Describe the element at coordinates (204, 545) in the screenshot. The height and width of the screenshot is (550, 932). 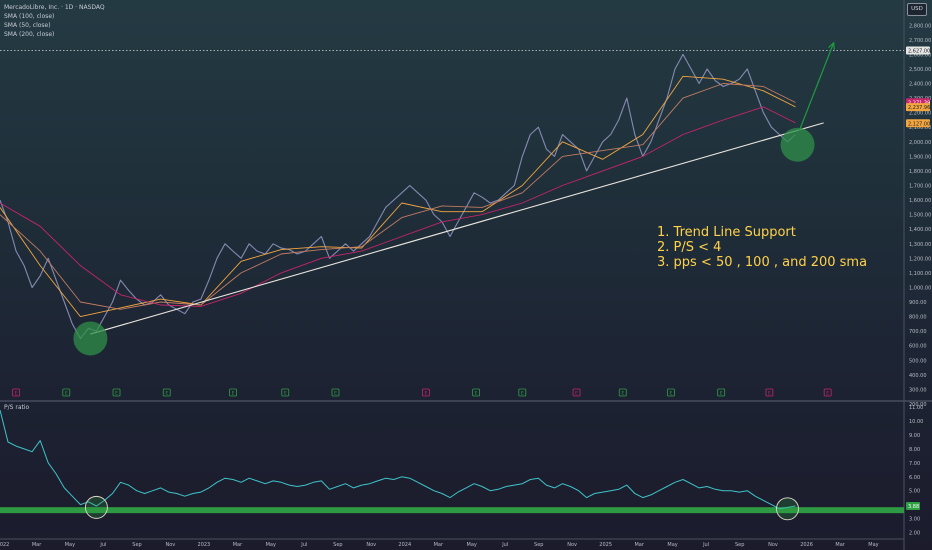
I see `time-tick-label: 2023` at that location.